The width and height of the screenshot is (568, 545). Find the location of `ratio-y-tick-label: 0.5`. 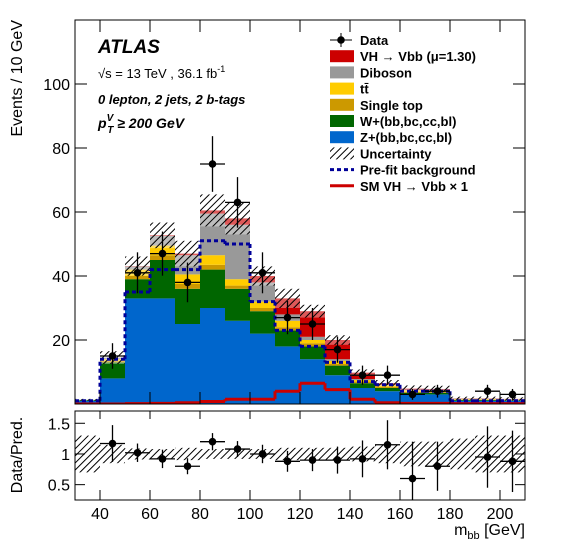

ratio-y-tick-label: 0.5 is located at coordinates (59, 486).